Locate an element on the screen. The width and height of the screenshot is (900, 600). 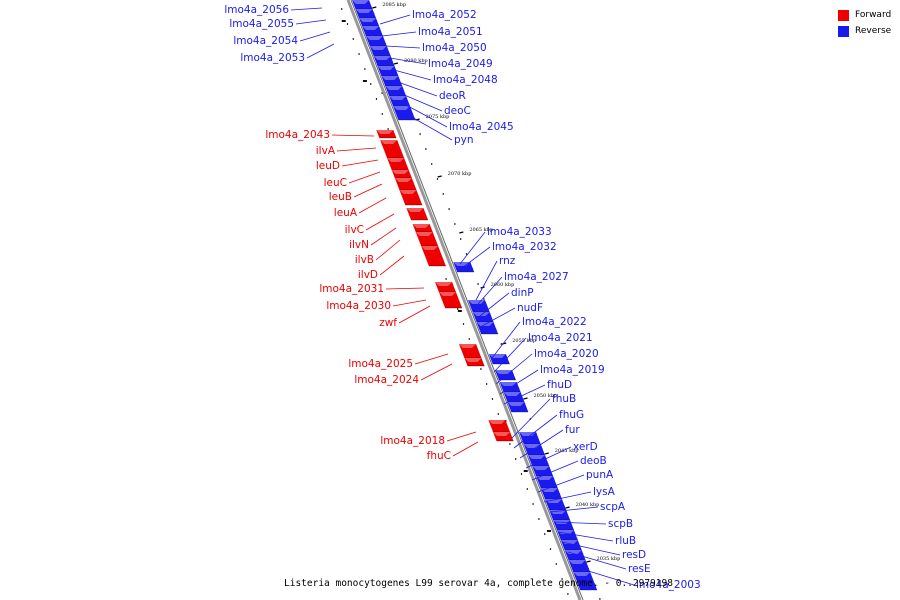
legend-swatch-reverse is located at coordinates (843, 31).